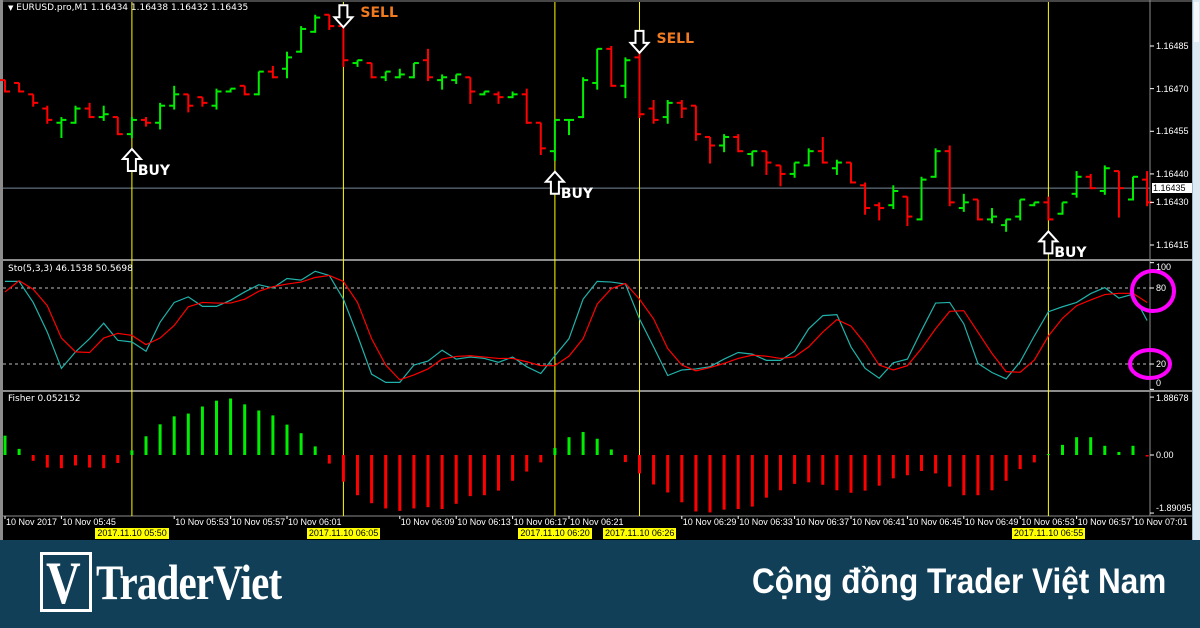  Describe the element at coordinates (484, 522) in the screenshot. I see `time-tick-label: 10 Nov 06:13` at that location.